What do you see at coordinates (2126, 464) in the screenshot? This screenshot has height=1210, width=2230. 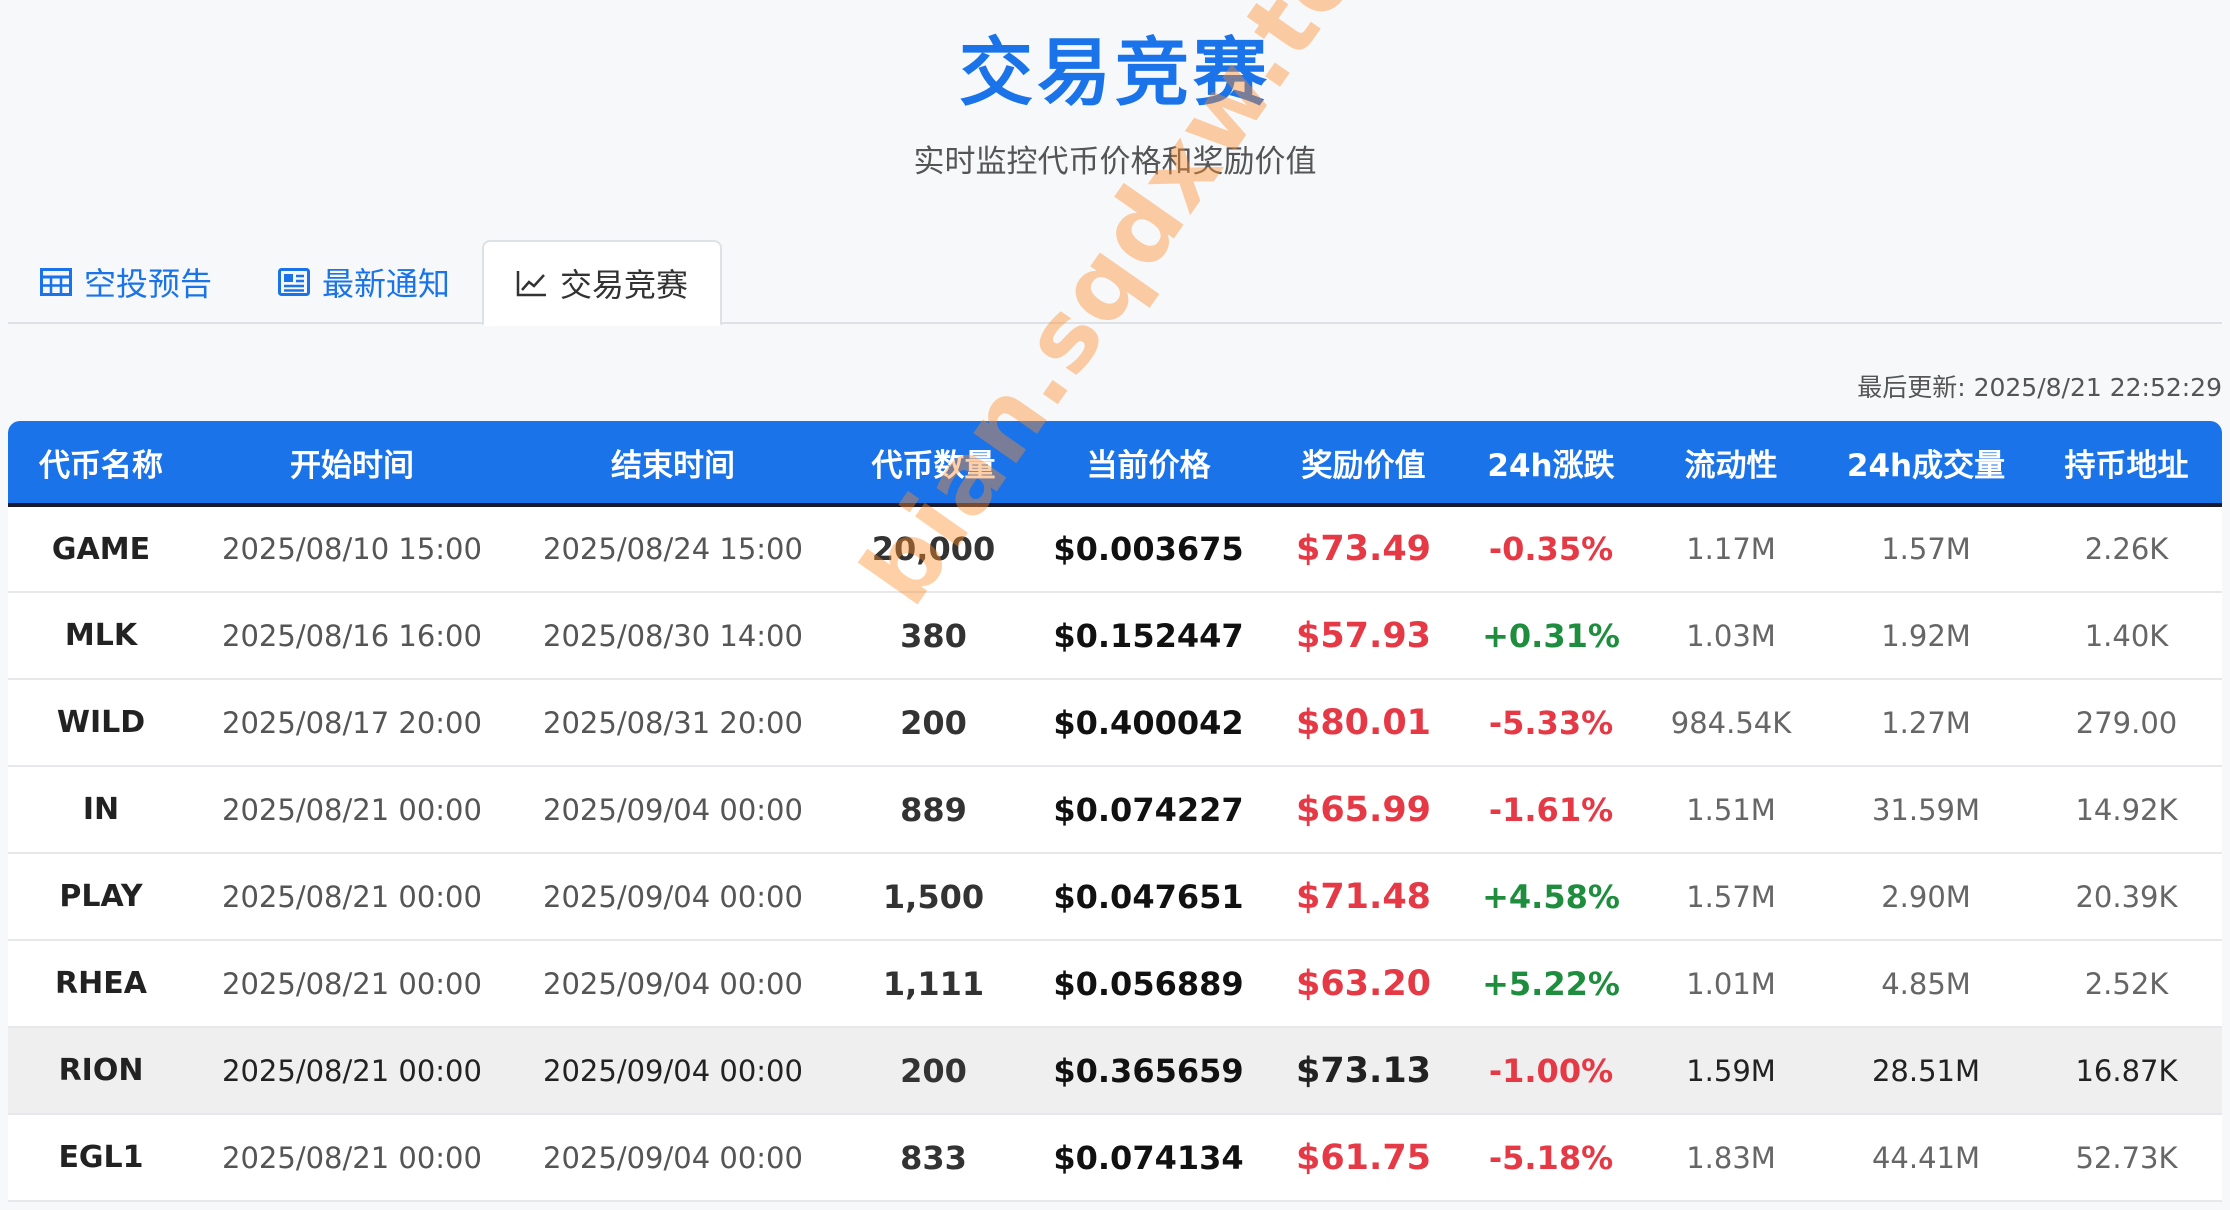 I see `column-header-holders: 持币地址` at bounding box center [2126, 464].